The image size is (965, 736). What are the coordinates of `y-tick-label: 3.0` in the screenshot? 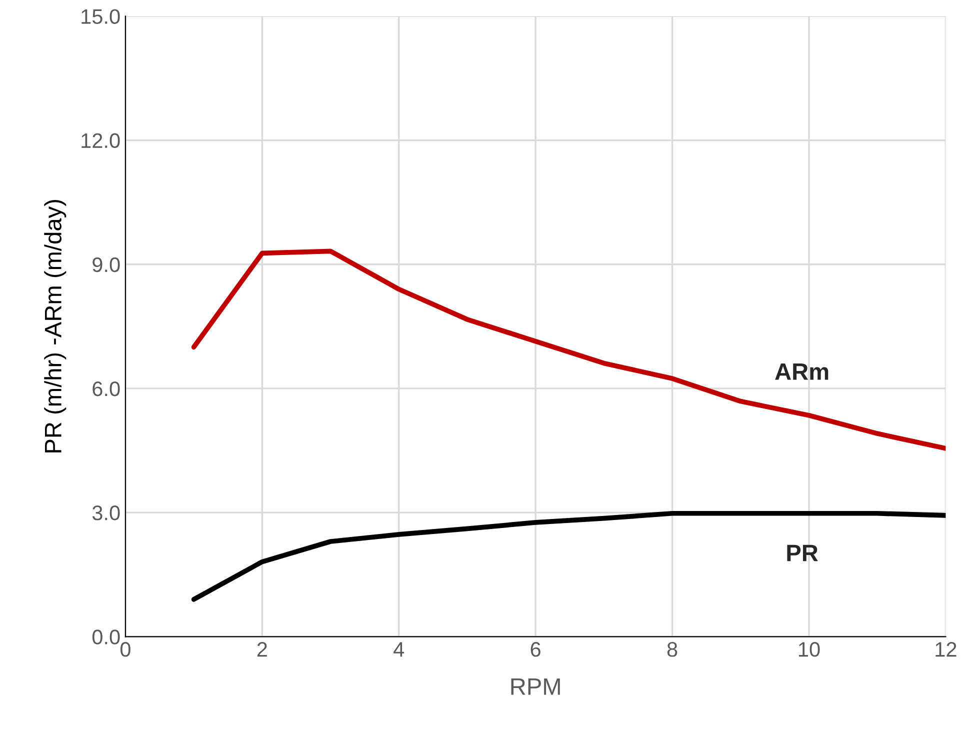 It's located at (106, 513).